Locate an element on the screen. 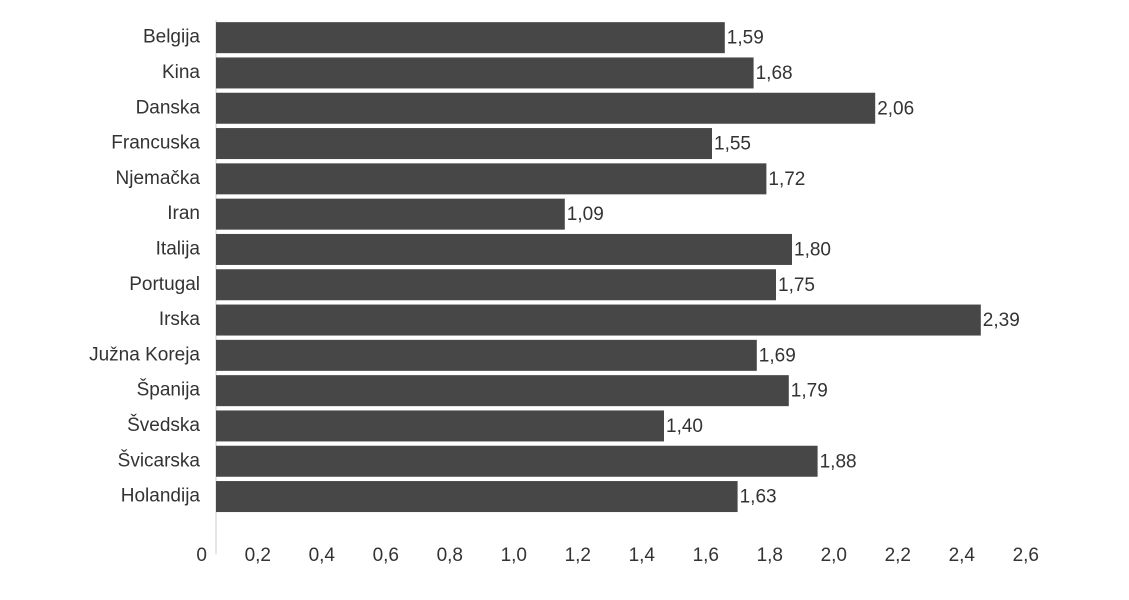  y-tick-label: Francuska is located at coordinates (155, 143).